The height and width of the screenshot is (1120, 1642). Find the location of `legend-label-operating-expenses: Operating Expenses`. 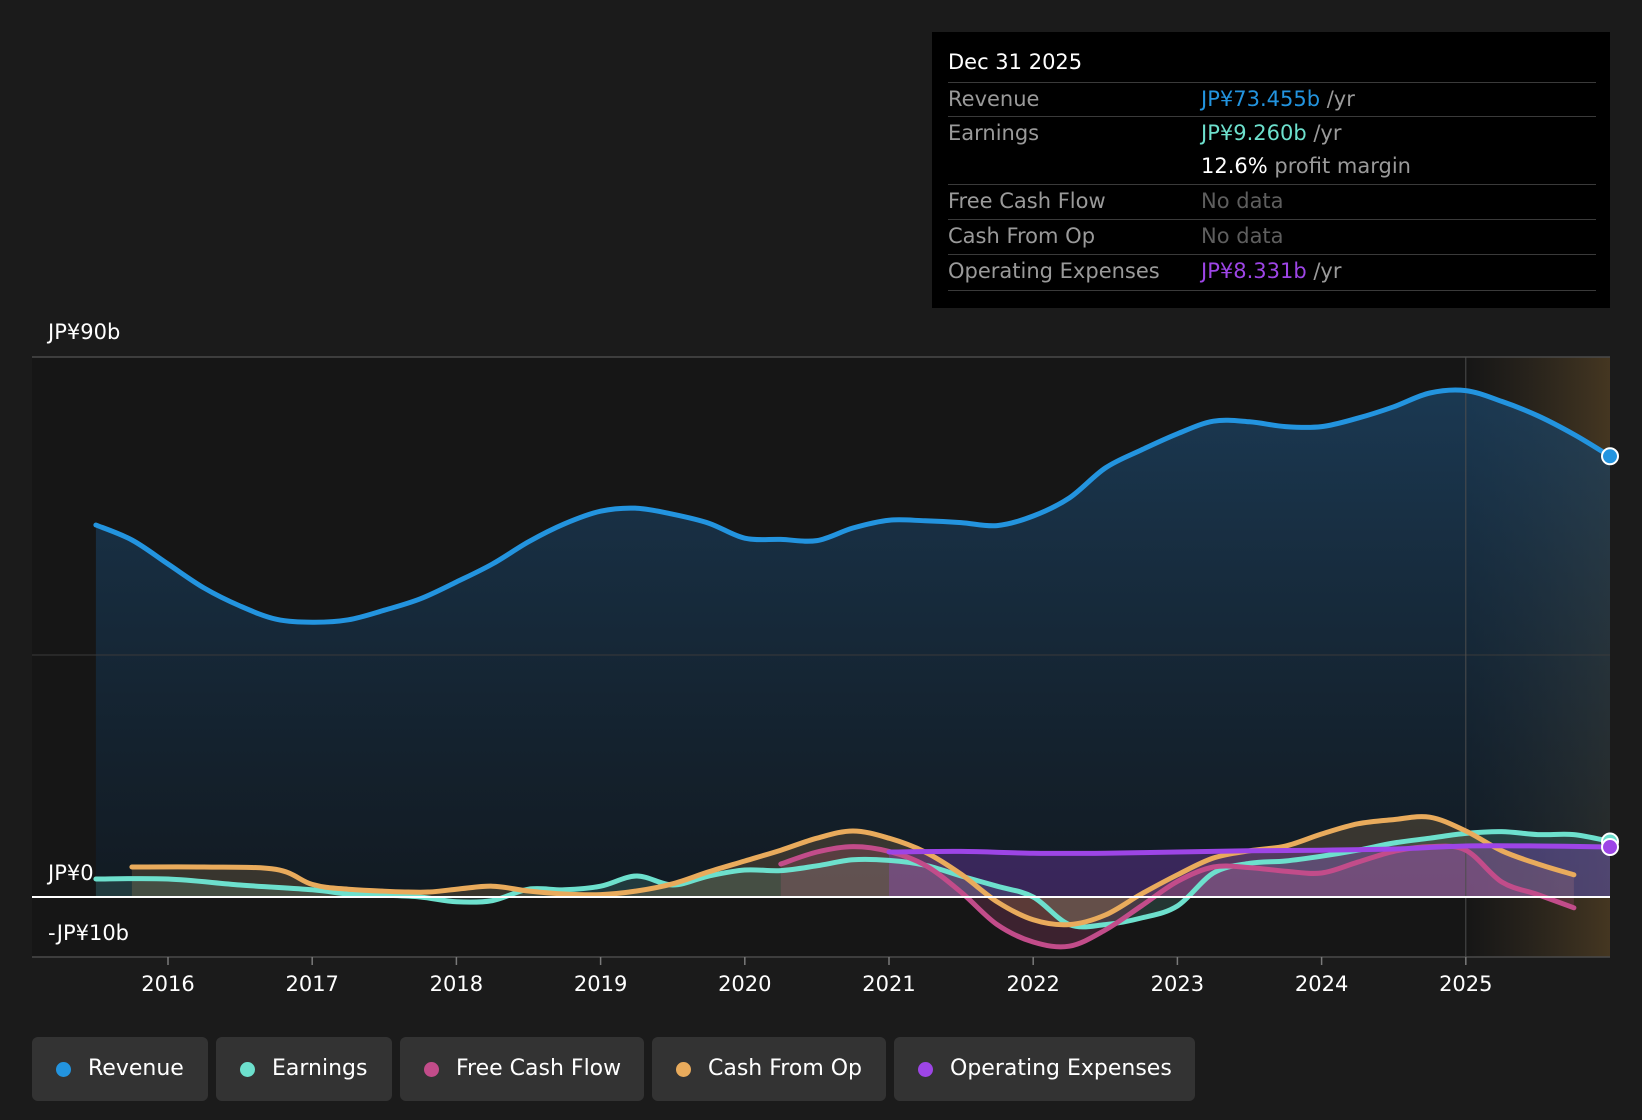

legend-label-operating-expenses: Operating Expenses is located at coordinates (1061, 1068).